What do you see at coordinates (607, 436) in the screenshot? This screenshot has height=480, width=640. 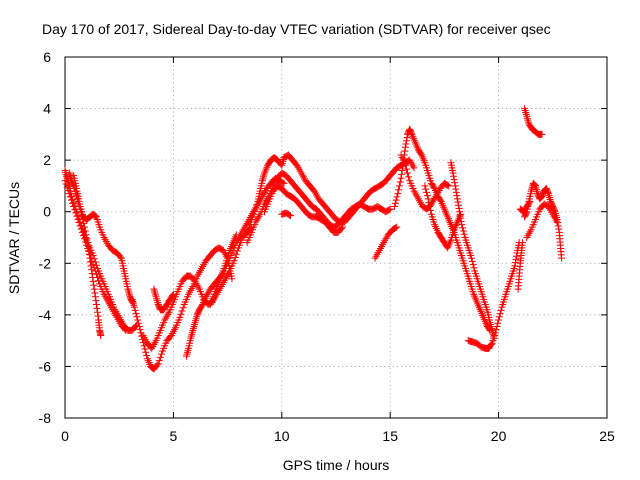 I see `x-tick-label: 25` at bounding box center [607, 436].